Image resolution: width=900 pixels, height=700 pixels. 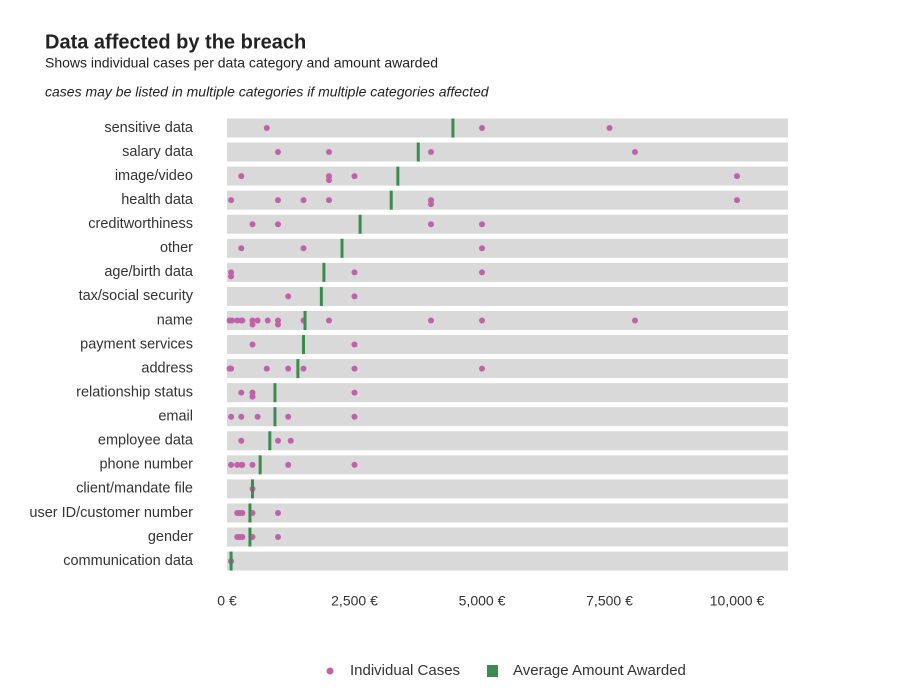 I want to click on category-label: age/birth data, so click(x=149, y=272).